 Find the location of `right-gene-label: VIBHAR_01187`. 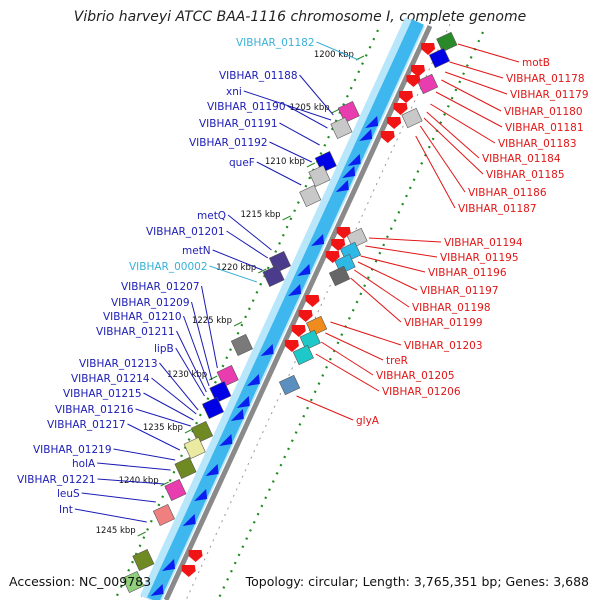

right-gene-label: VIBHAR_01187 is located at coordinates (476, 175).